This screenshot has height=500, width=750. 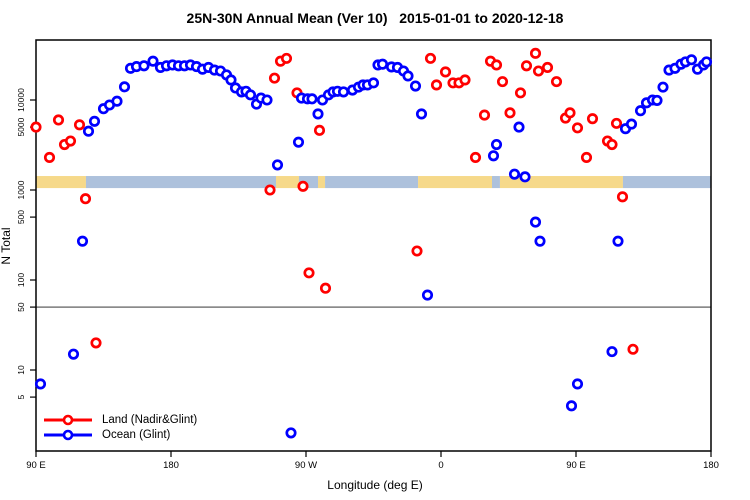 I want to click on legend: Land (Nadir&Glint) Ocean (Glint), so click(x=119, y=427).